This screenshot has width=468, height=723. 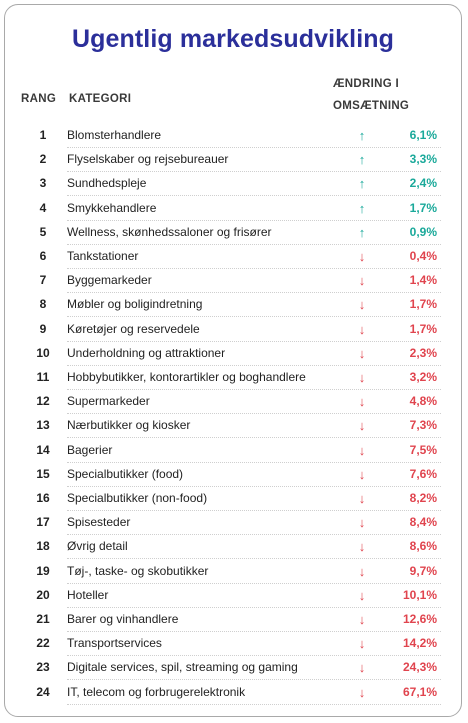 What do you see at coordinates (419, 691) in the screenshot?
I see `change-cell: 67,1%` at bounding box center [419, 691].